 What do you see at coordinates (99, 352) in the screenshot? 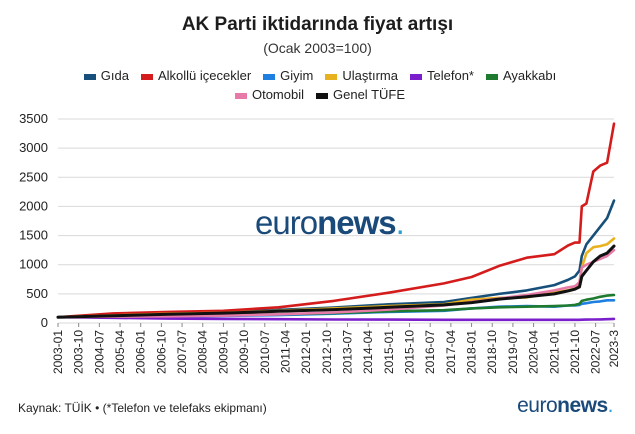
I see `x-tick-label: 2004-07` at bounding box center [99, 352].